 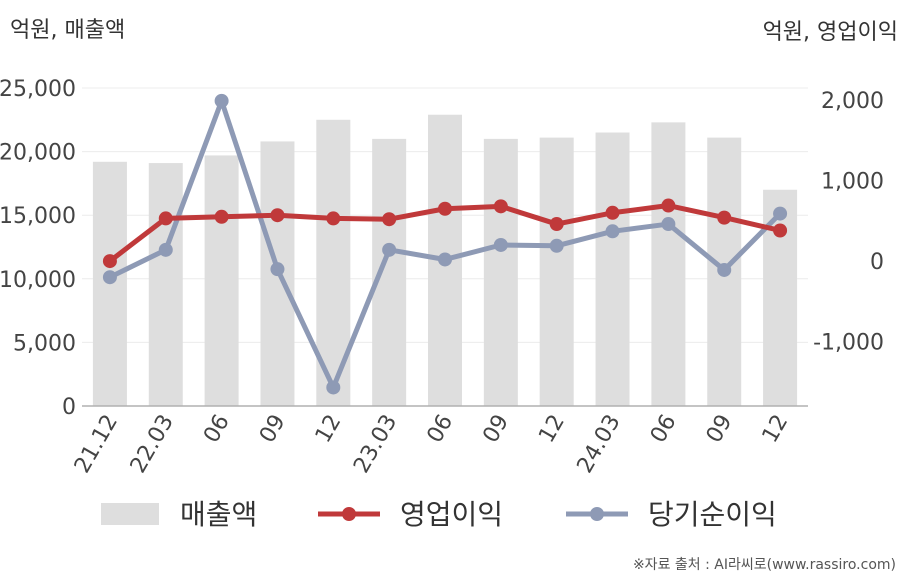 What do you see at coordinates (68, 30) in the screenshot?
I see `left-axis-unit-label: 억원, 매출액` at bounding box center [68, 30].